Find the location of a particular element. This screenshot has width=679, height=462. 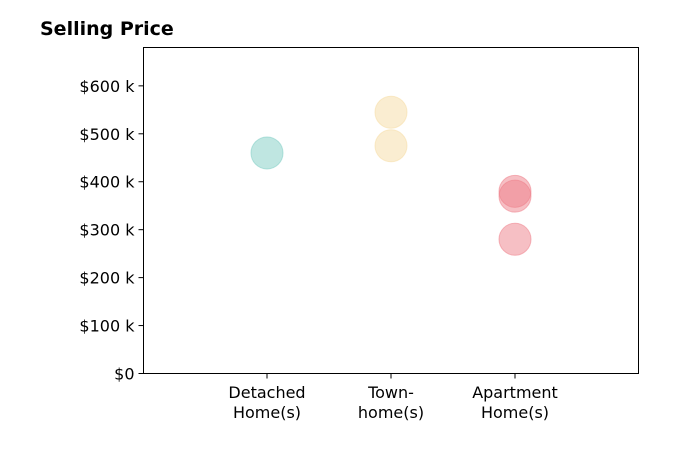

y-tick-label: $300 k is located at coordinates (107, 230).